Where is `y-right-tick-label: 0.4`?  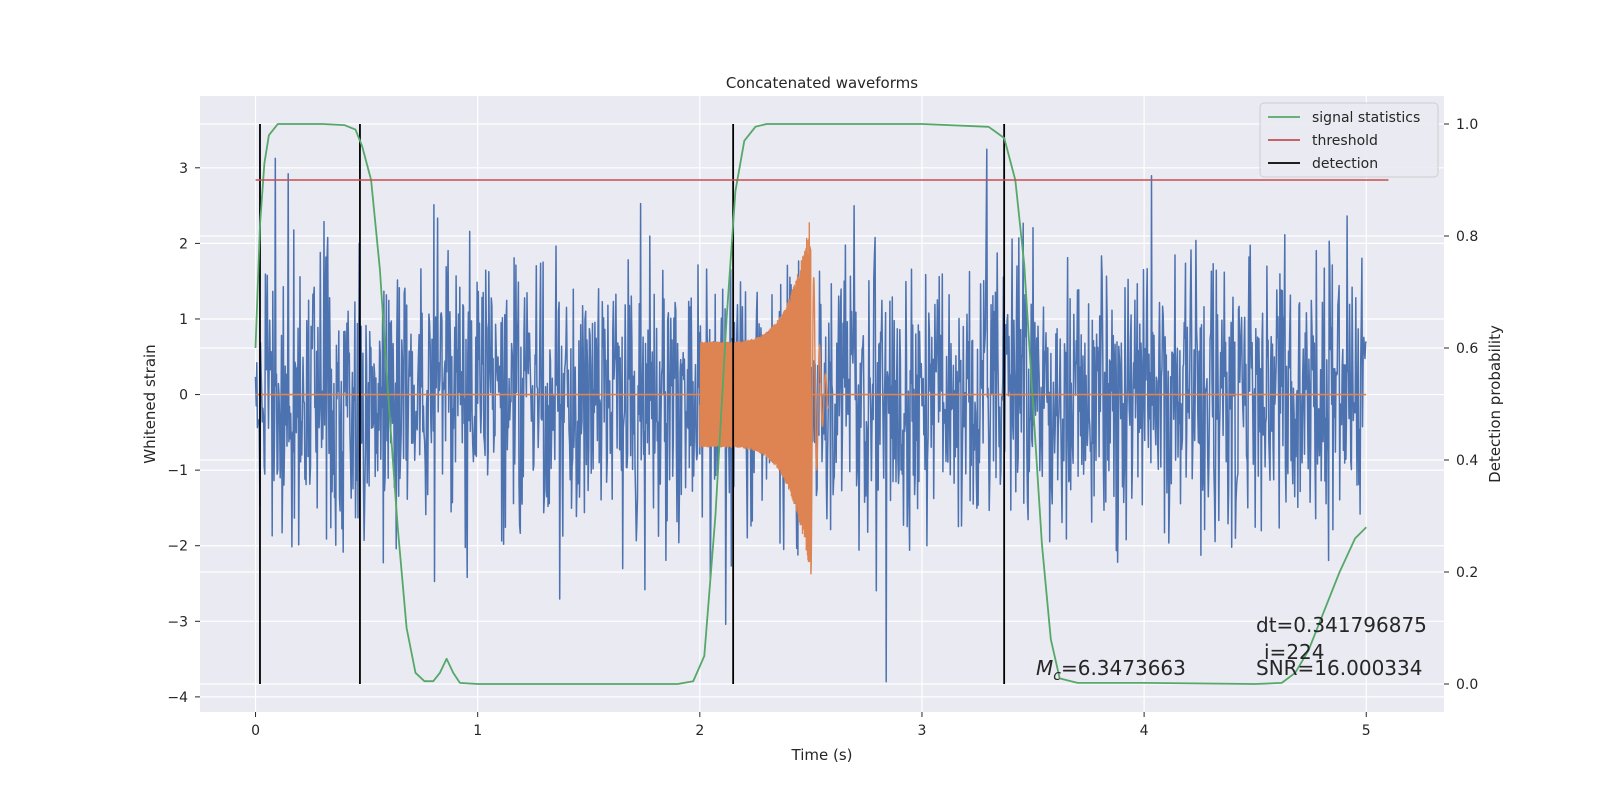 y-right-tick-label: 0.4 is located at coordinates (1467, 461).